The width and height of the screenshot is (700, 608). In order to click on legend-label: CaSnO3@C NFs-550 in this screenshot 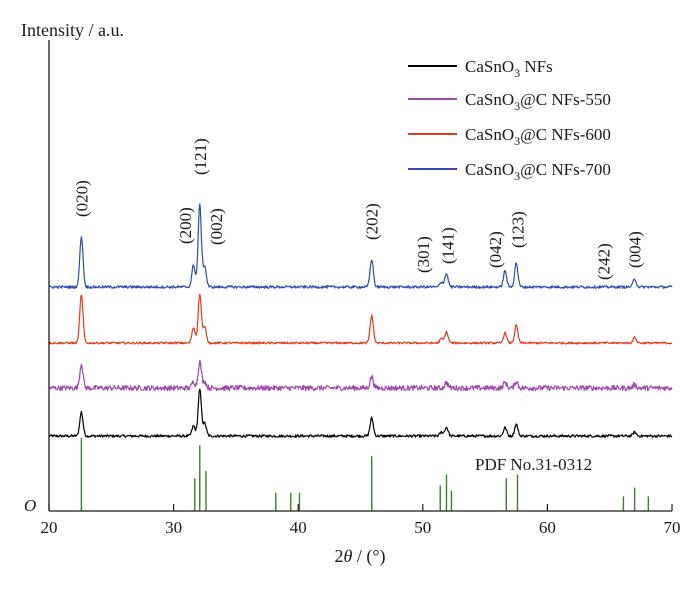, I will do `click(538, 101)`.